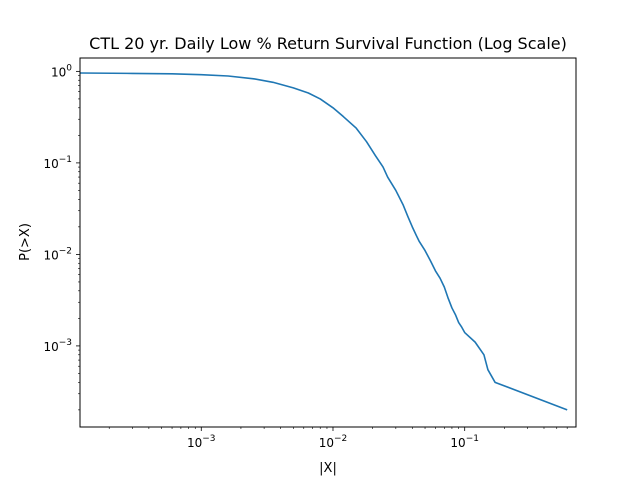  What do you see at coordinates (333, 442) in the screenshot?
I see `x-tick-label: 10⁻²` at bounding box center [333, 442].